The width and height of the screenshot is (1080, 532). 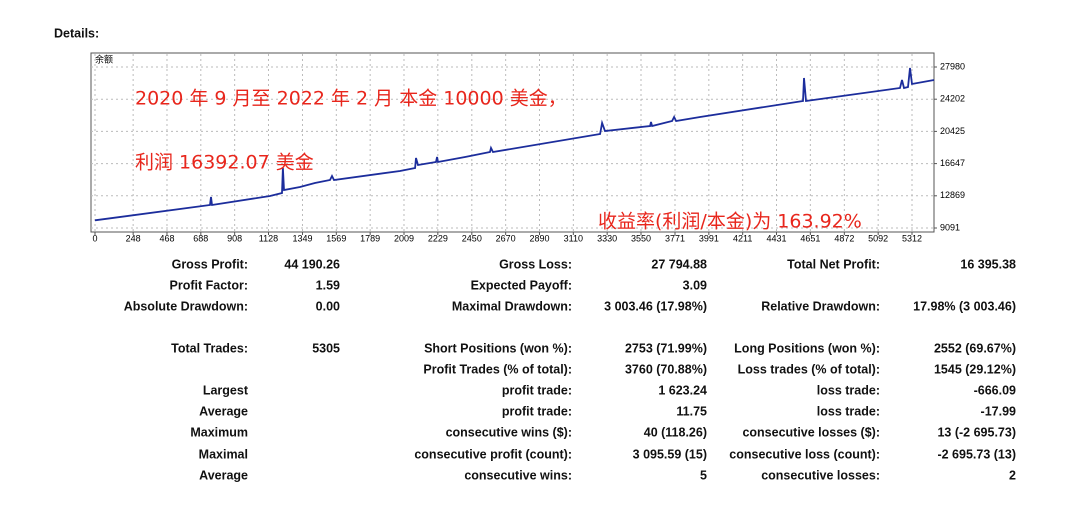 What do you see at coordinates (209, 348) in the screenshot?
I see `stat-label: Total Trades:` at bounding box center [209, 348].